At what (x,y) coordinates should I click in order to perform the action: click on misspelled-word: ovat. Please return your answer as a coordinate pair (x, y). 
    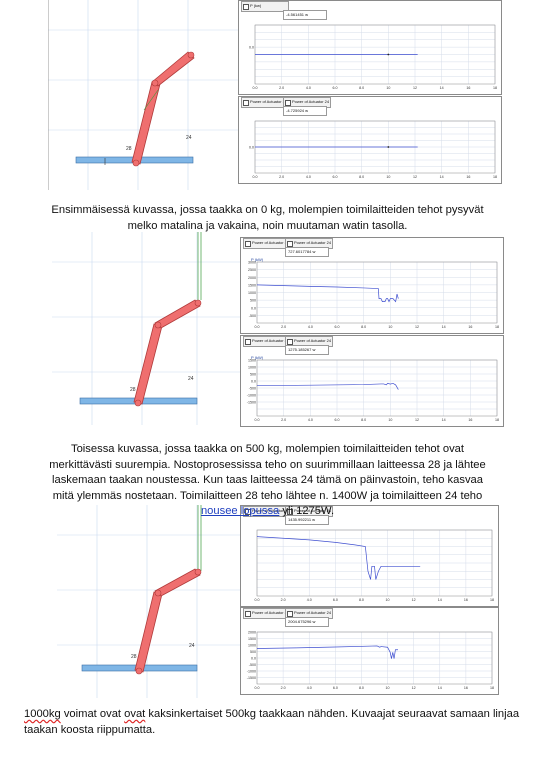
    Looking at the image, I should click on (135, 714).